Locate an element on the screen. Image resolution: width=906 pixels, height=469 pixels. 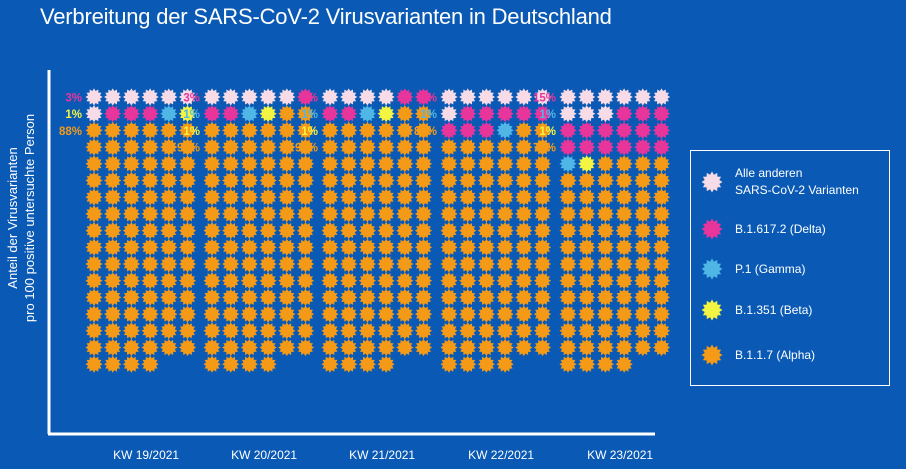
waffle-cell-b.1.351 is located at coordinates (268, 114).